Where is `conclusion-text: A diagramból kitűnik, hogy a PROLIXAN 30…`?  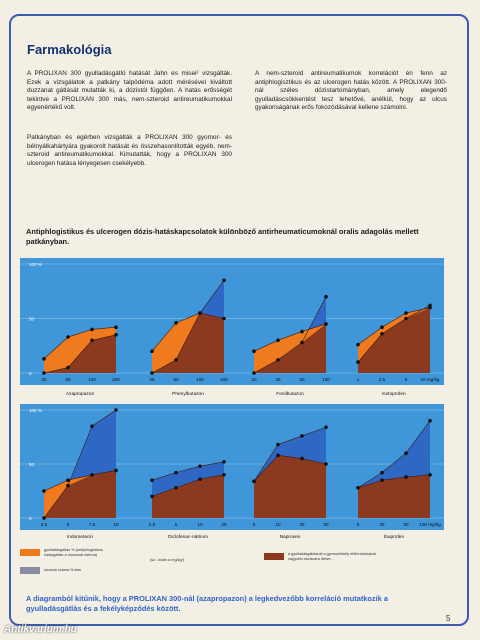
conclusion-text: A diagramból kitűnik, hogy a PROLIXAN 30… is located at coordinates (207, 603).